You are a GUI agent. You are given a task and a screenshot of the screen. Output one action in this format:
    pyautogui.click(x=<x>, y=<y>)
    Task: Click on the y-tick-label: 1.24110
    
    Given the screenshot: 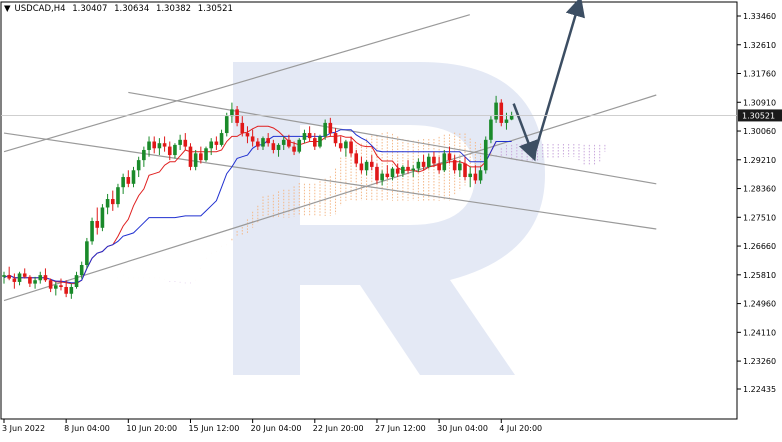 What is the action you would take?
    pyautogui.click(x=759, y=332)
    